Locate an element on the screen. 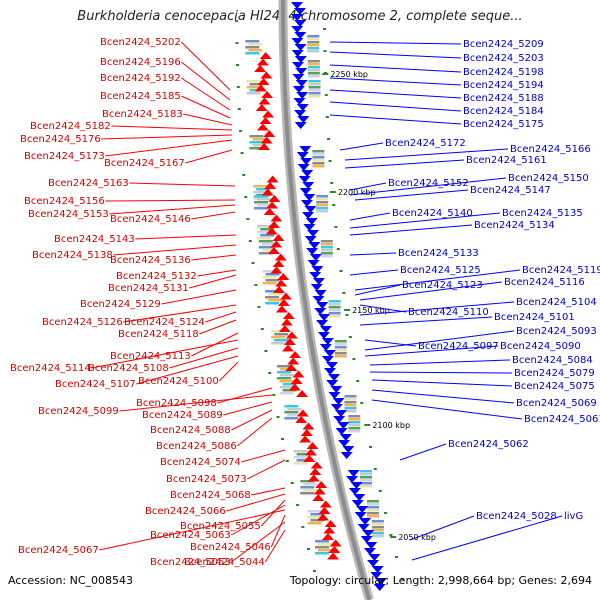 The height and width of the screenshot is (600, 600). gene-label-left: Bcen2424_5089 is located at coordinates (182, 415).